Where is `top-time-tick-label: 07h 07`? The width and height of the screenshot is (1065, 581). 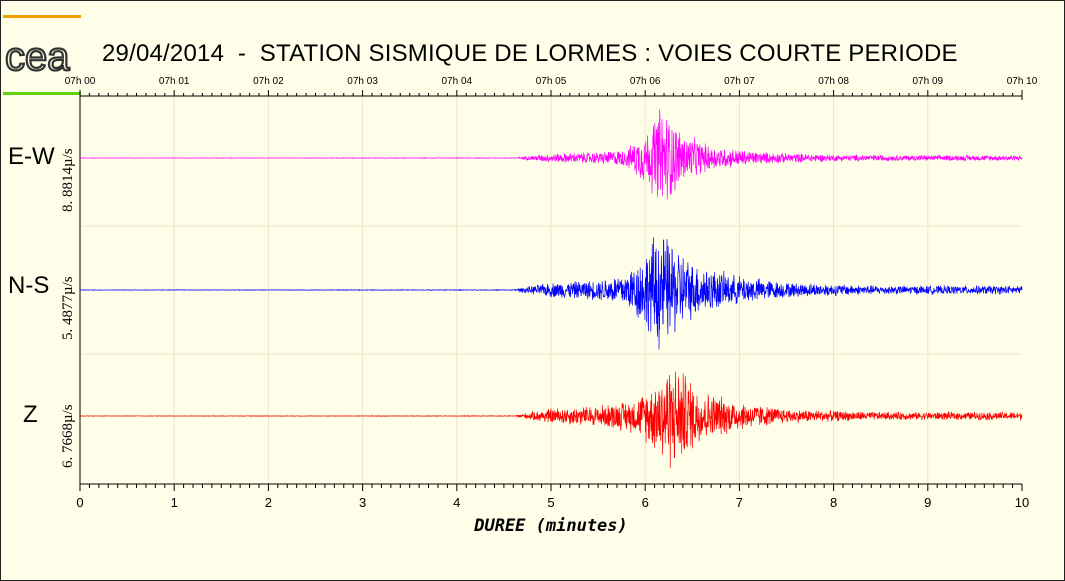
top-time-tick-label: 07h 07 is located at coordinates (739, 81).